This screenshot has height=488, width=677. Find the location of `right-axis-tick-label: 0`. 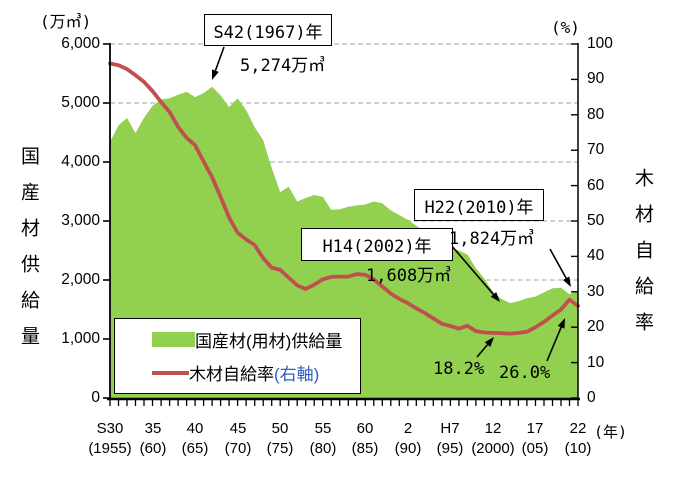

right-axis-tick-label: 0 is located at coordinates (591, 397).